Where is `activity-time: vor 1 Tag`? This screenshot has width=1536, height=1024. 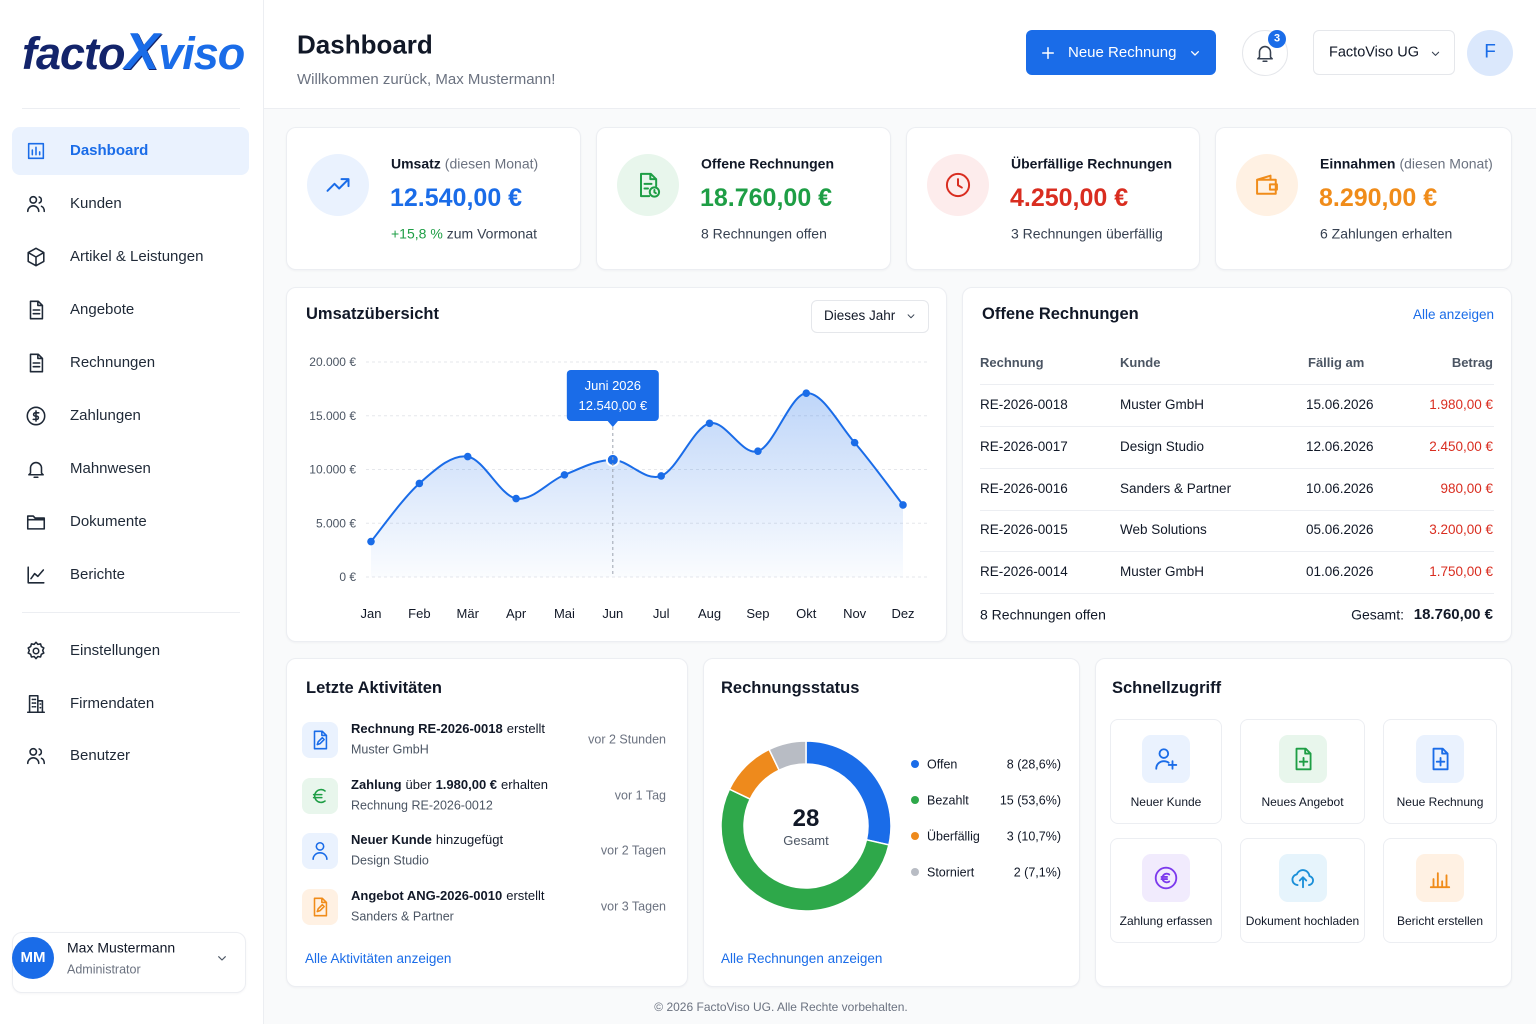 activity-time: vor 1 Tag is located at coordinates (640, 795).